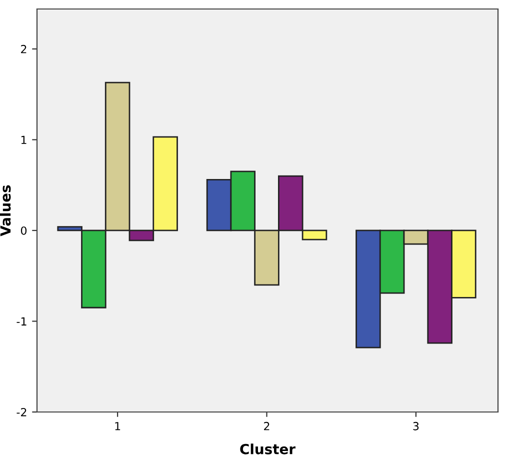 The width and height of the screenshot is (506, 456). I want to click on y-tick-label: 1, so click(23, 140).